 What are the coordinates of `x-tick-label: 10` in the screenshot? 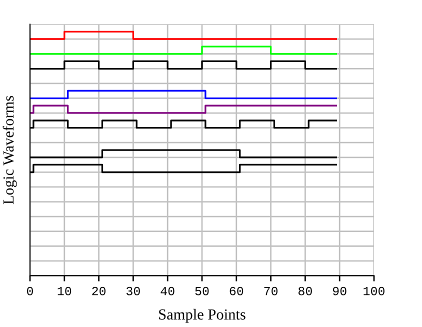 It's located at (65, 291).